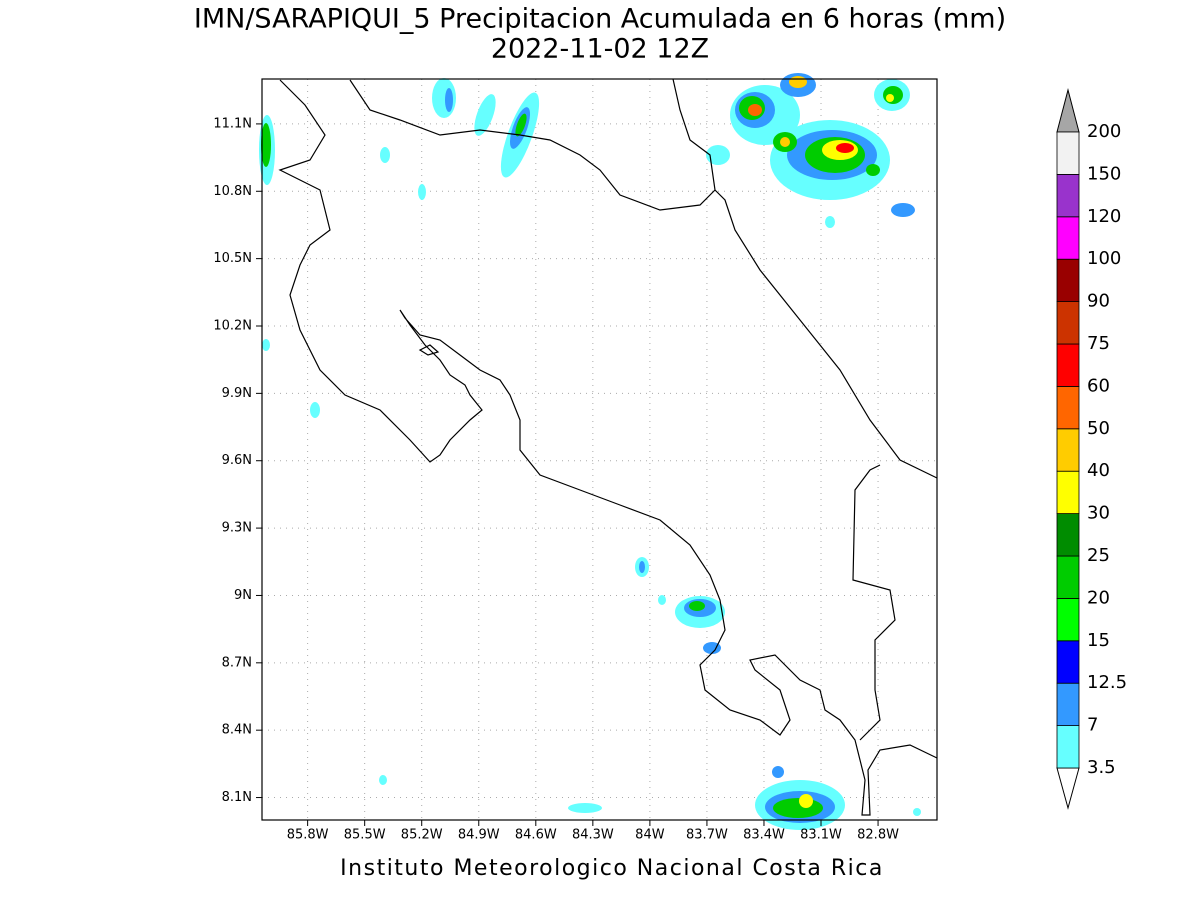 The height and width of the screenshot is (900, 1200). Describe the element at coordinates (1104, 216) in the screenshot. I see `colorbar-label: 120` at that location.